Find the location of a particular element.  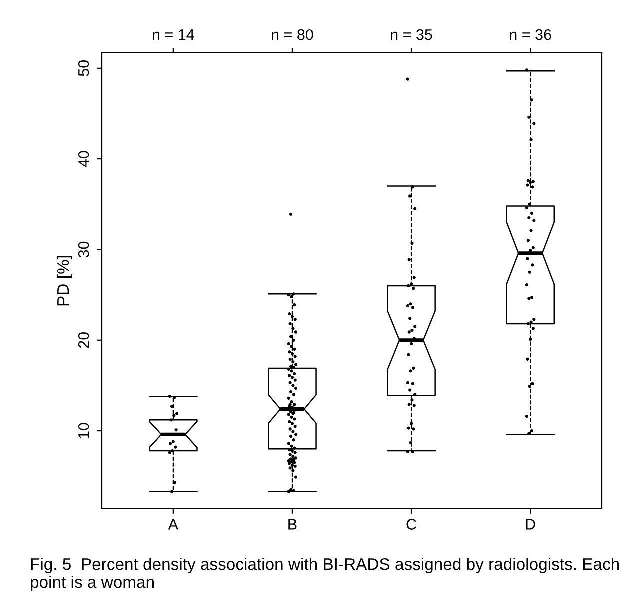

y-tick-label: 50 is located at coordinates (84, 68).